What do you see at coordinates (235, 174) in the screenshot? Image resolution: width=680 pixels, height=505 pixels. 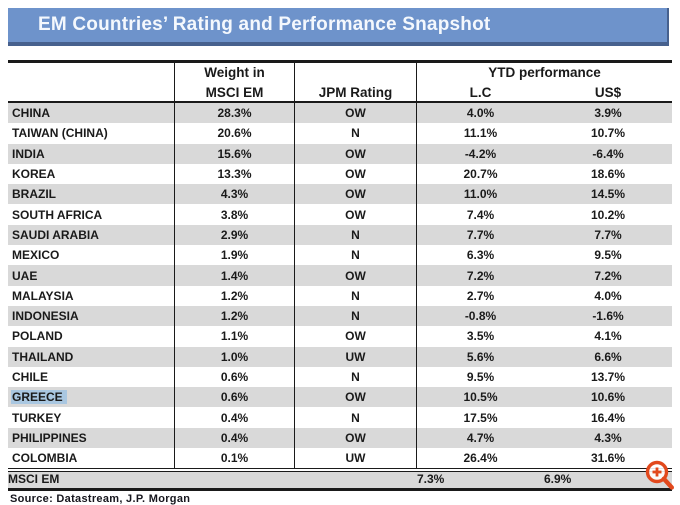 I see `weight-cell: 13.3%` at bounding box center [235, 174].